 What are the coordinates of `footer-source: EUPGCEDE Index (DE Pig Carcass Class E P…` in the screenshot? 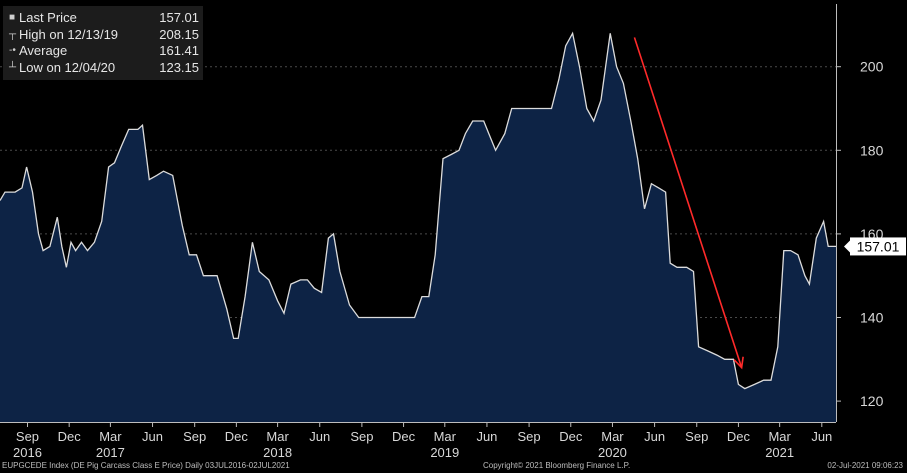 It's located at (146, 465).